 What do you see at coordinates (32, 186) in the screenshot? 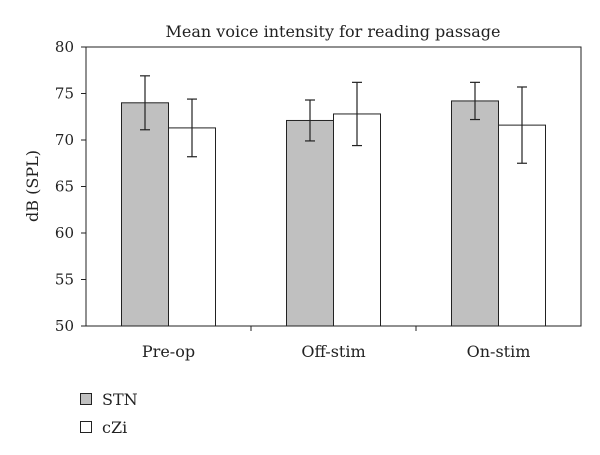
I see `y-axis-label: dB (SPL)` at bounding box center [32, 186].